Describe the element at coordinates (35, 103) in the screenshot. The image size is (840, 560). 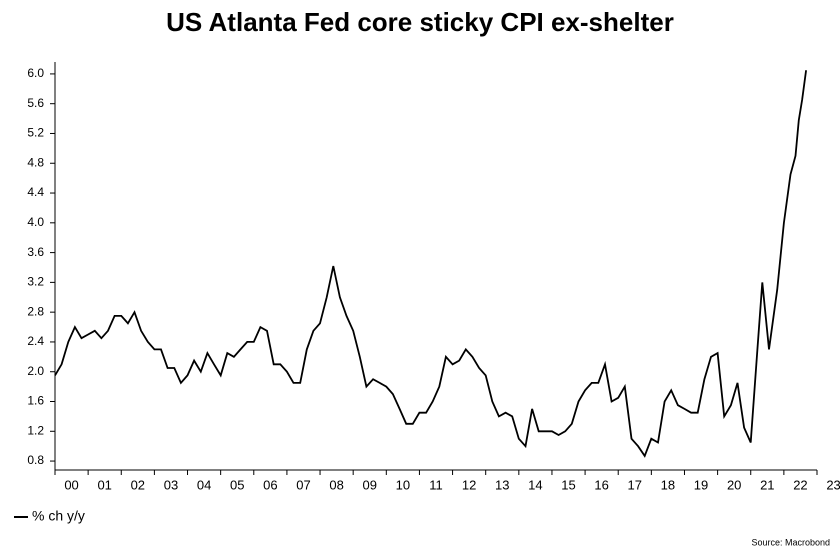
I see `y-tick-label: 5.6` at that location.